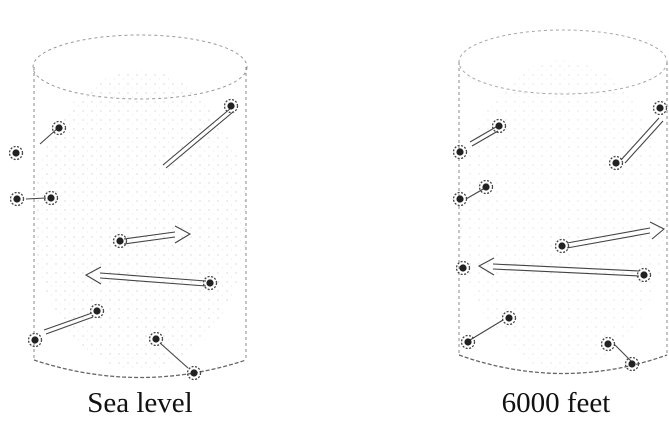 The height and width of the screenshot is (428, 669). I want to click on caption-6000-feet: 6000 feet, so click(556, 403).